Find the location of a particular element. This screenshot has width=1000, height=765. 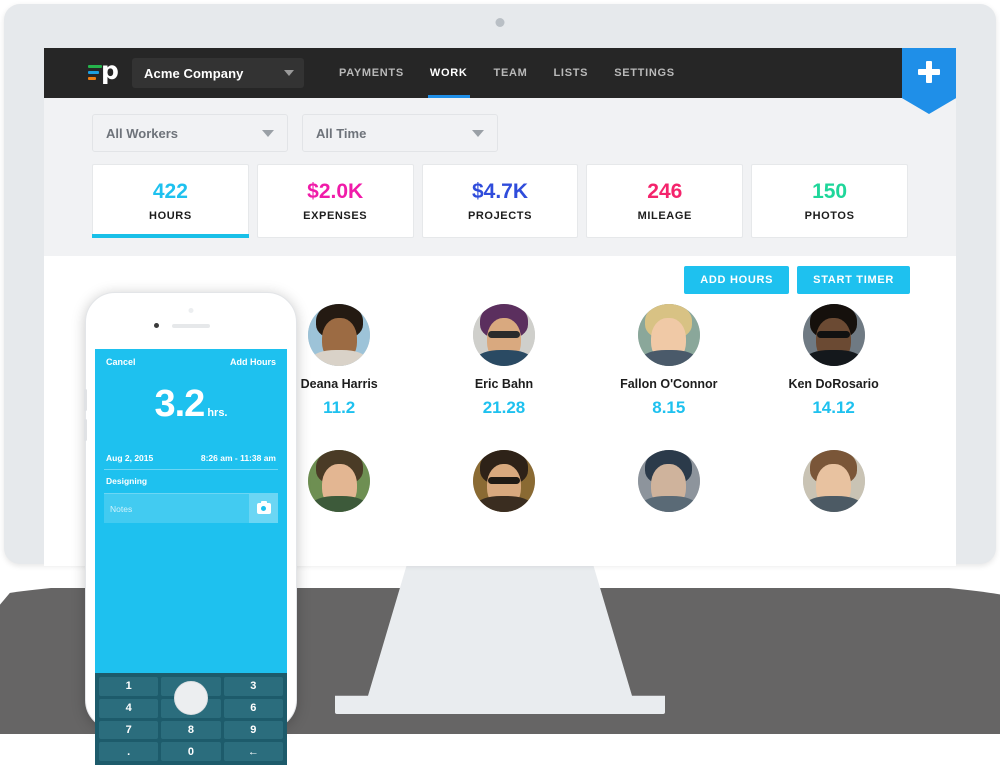

stat-card-photos: 150 PHOTOS is located at coordinates (829, 201).